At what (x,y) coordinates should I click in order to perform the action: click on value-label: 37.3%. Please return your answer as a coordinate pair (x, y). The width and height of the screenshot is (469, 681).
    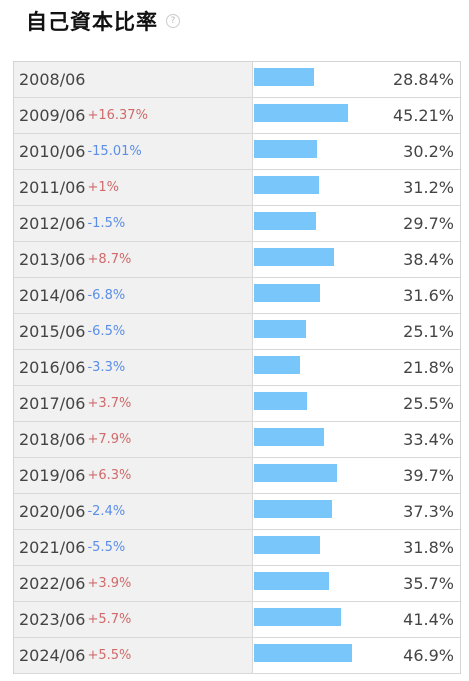
    Looking at the image, I should click on (428, 511).